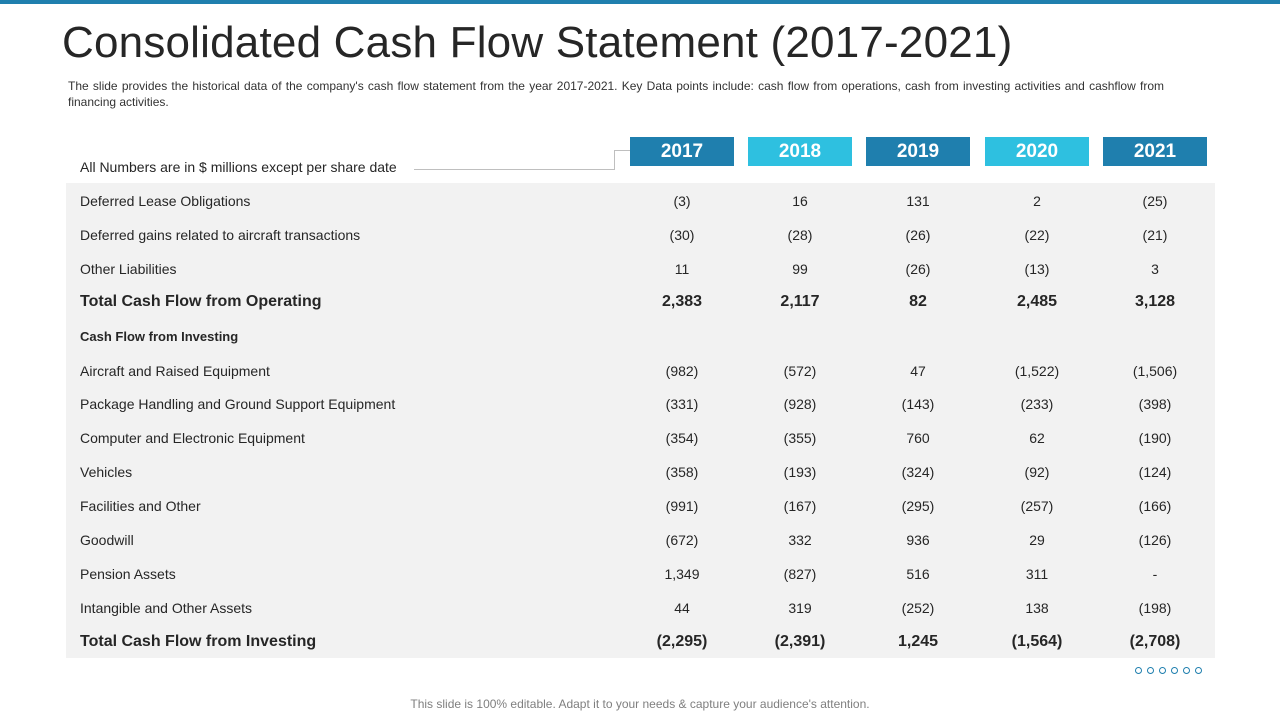 This screenshot has width=1280, height=720. What do you see at coordinates (1155, 301) in the screenshot?
I see `table-cell: 3,128` at bounding box center [1155, 301].